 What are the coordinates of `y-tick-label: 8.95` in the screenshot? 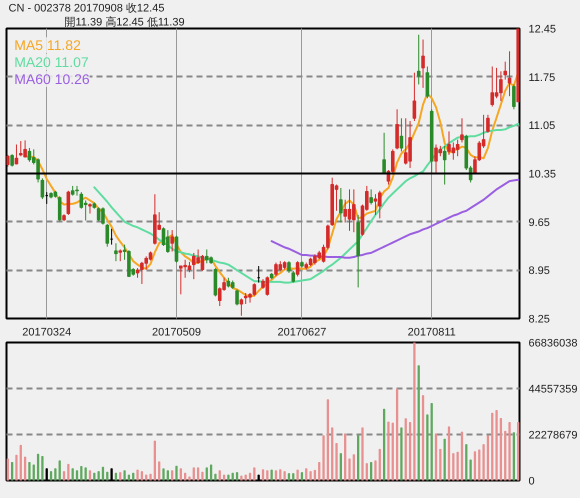 It's located at (539, 271).